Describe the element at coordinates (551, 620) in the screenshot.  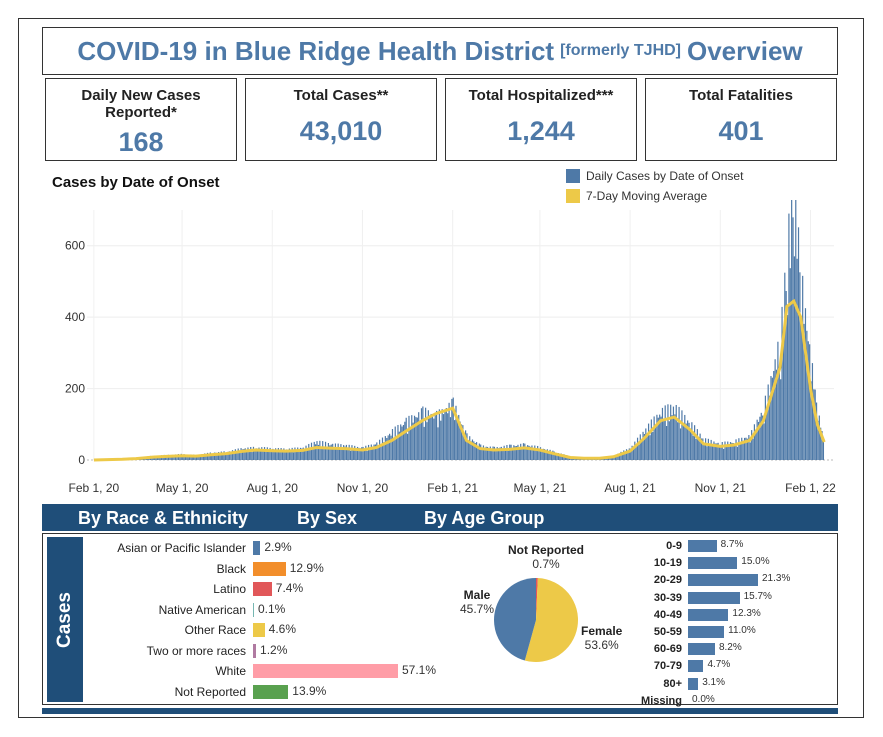
I see `pie-slice-female` at that location.